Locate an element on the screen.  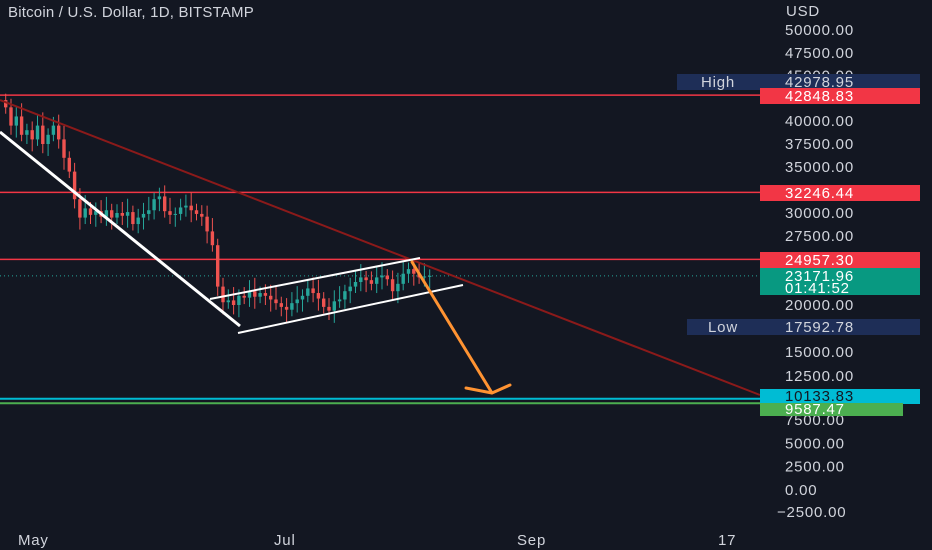
chart-title: Bitcoin / U.S. Dollar, 1D, BITSTAMP is located at coordinates (131, 12).